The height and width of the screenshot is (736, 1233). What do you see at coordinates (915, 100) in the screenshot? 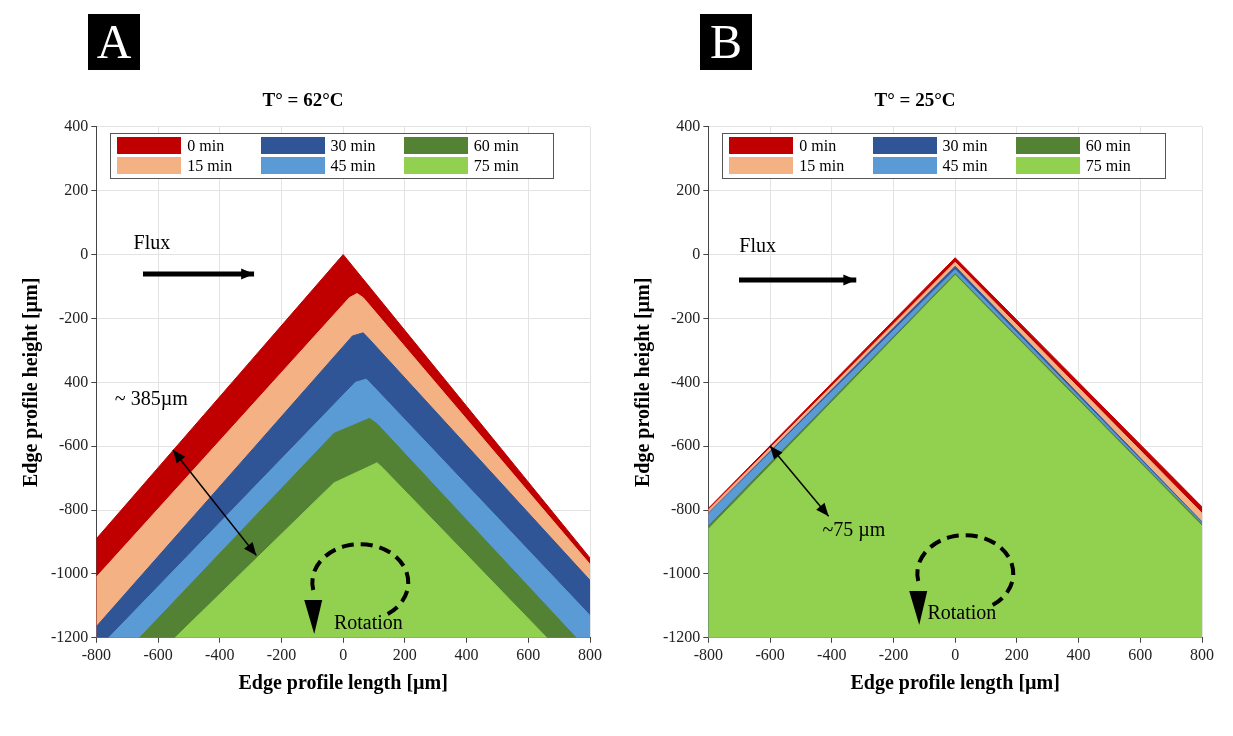
I see `chart-title: T° = 25°C` at bounding box center [915, 100].